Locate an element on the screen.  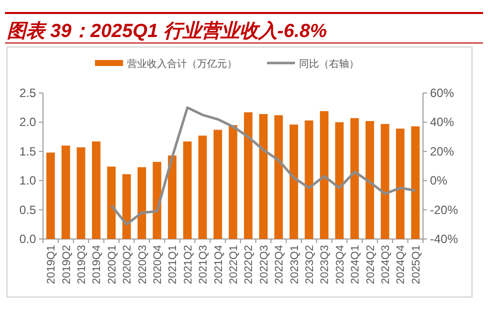
x-tick-label: 2023Q4 is located at coordinates (340, 264).